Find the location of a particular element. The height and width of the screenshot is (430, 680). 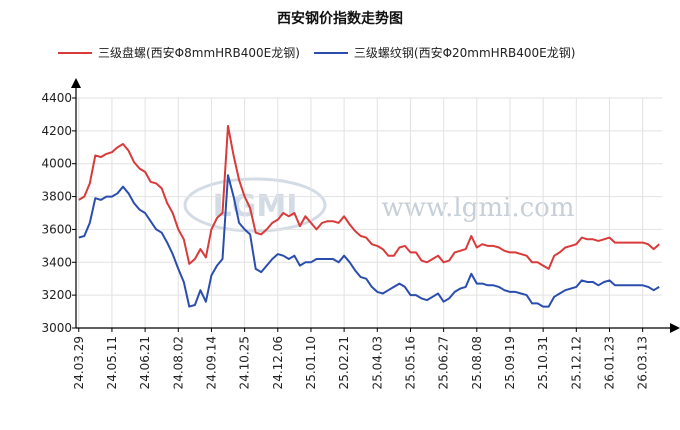

x-tick-label: 26.01.23 is located at coordinates (609, 362).